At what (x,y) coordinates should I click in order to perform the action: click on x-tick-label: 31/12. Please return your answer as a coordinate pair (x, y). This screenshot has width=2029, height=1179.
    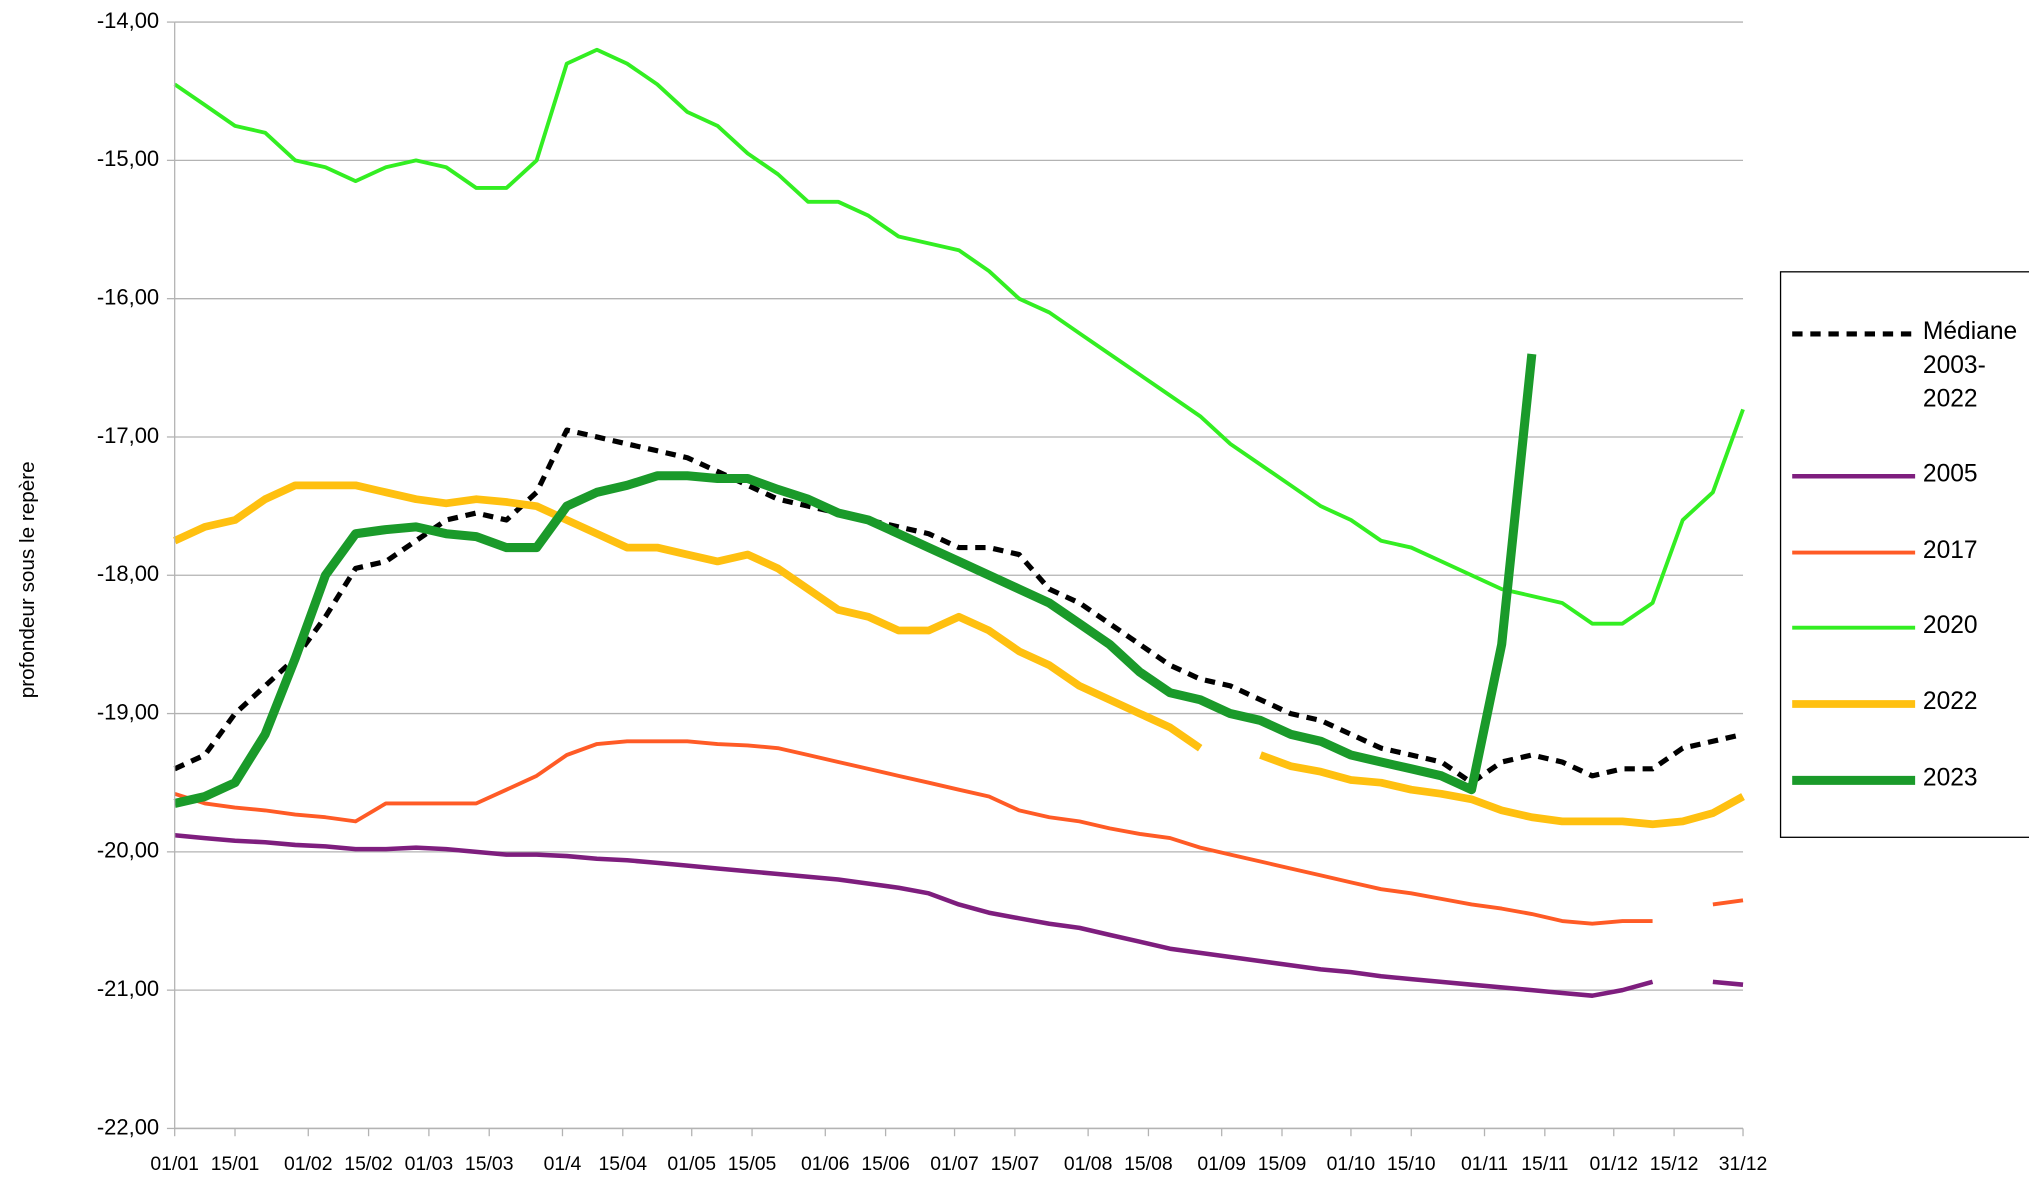
    Looking at the image, I should click on (1743, 1164).